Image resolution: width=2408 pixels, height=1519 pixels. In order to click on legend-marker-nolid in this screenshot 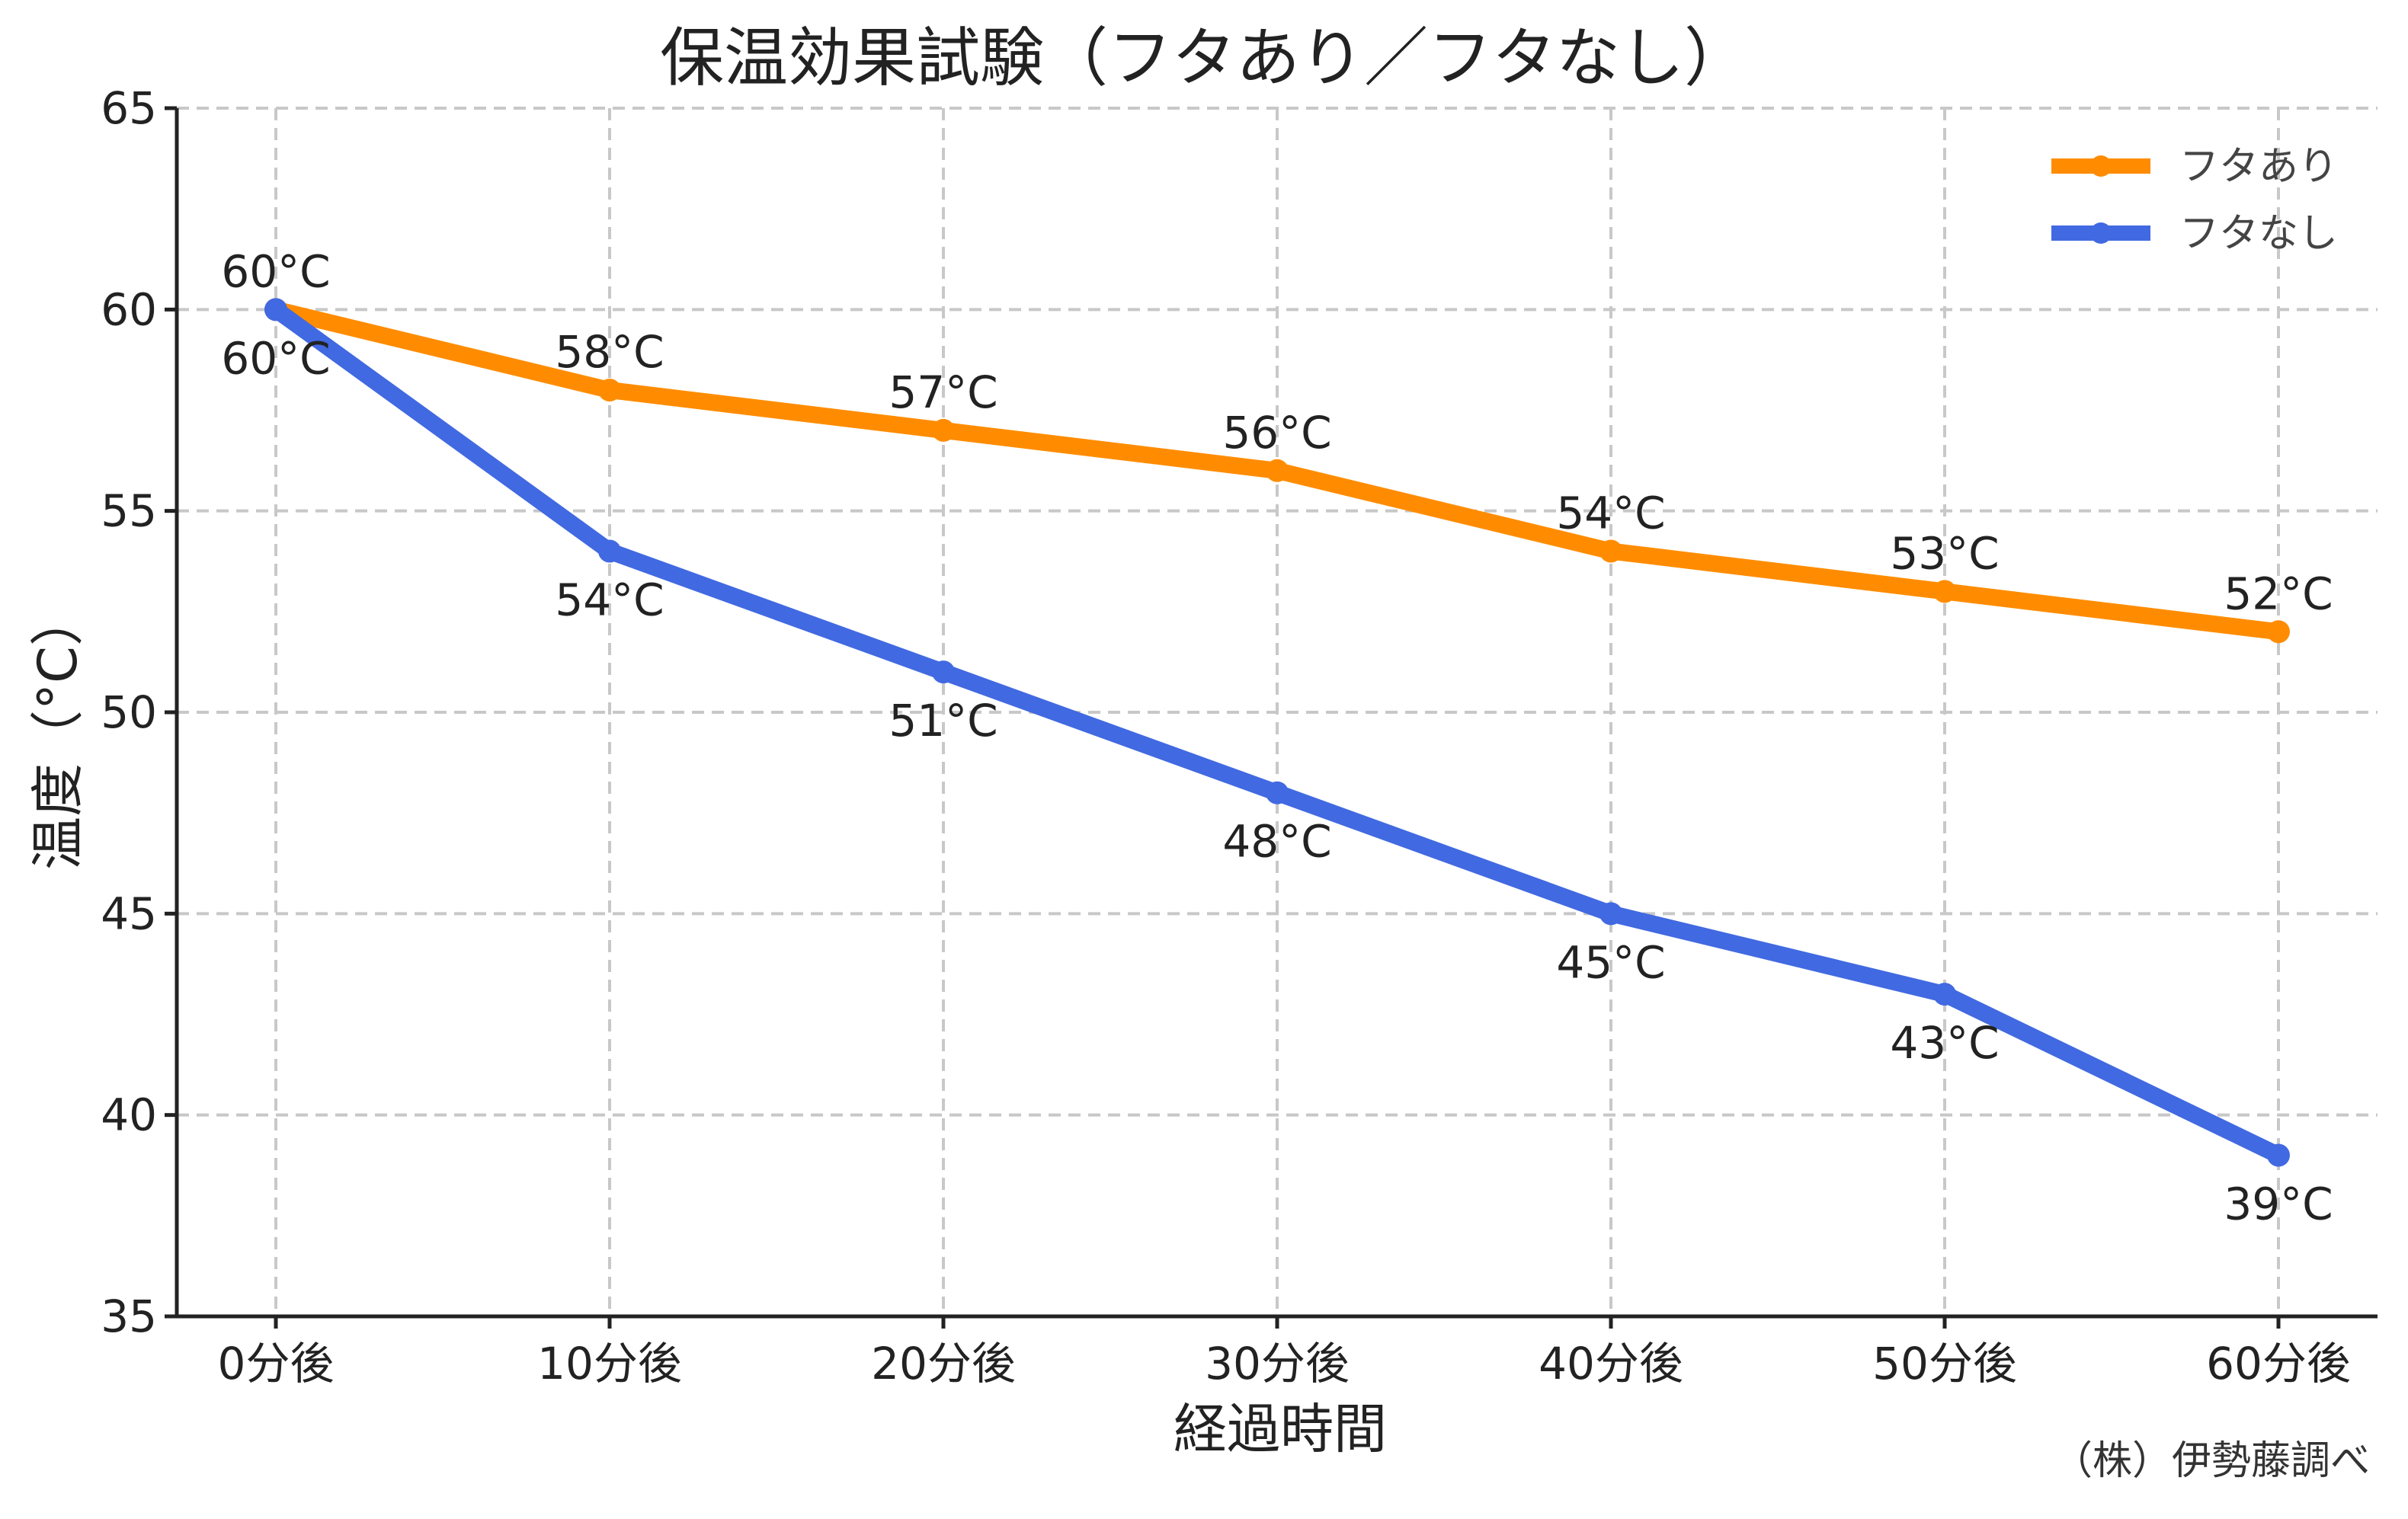, I will do `click(2101, 233)`.